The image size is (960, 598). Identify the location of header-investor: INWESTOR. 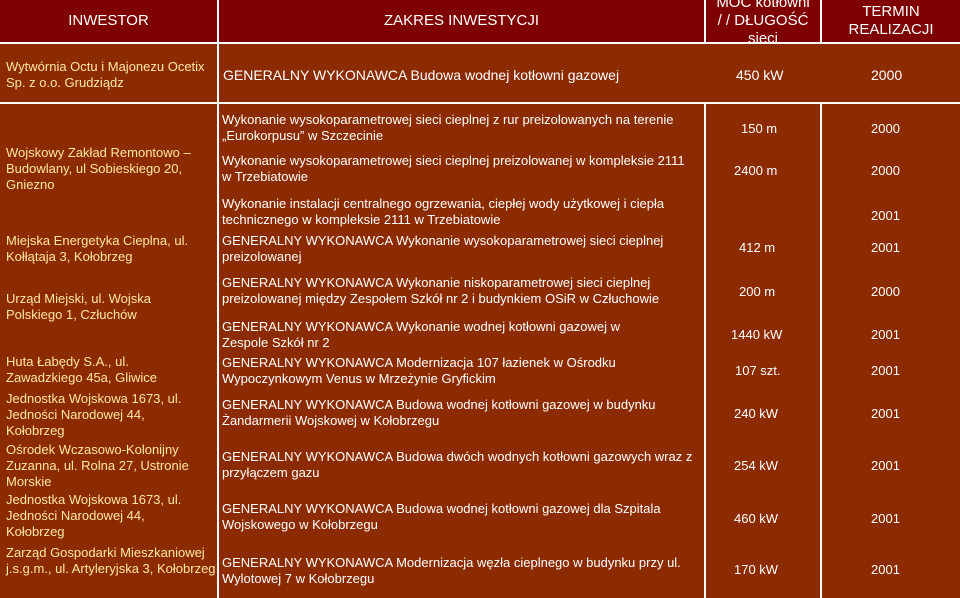
(108, 21).